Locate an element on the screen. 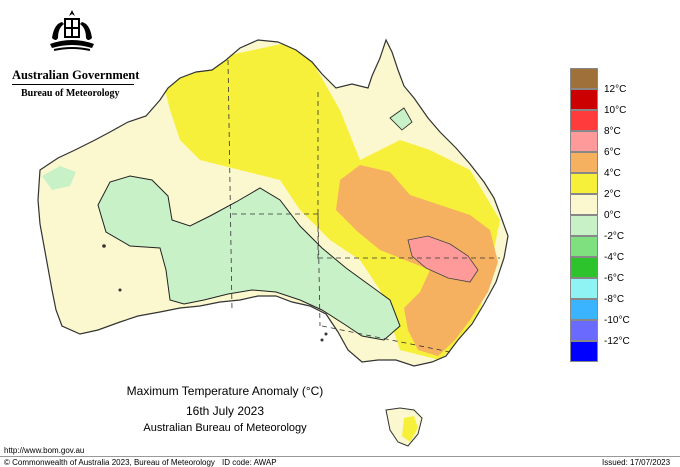 Image resolution: width=680 pixels, height=467 pixels. id-code: ID code: AWAP is located at coordinates (249, 462).